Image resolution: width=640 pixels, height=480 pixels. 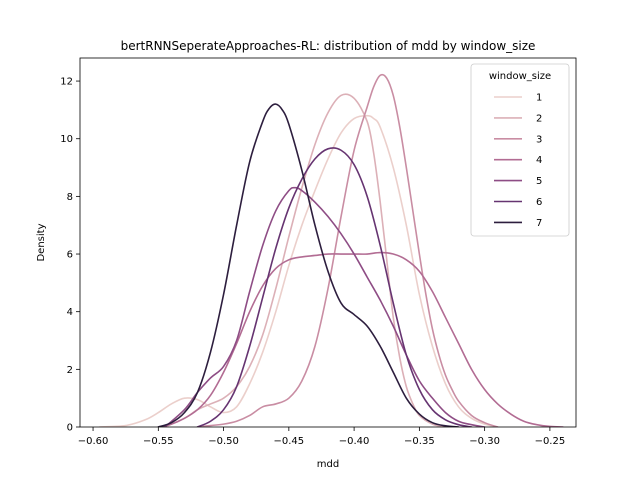 What do you see at coordinates (539, 181) in the screenshot?
I see `legend-label-5: 5` at bounding box center [539, 181].